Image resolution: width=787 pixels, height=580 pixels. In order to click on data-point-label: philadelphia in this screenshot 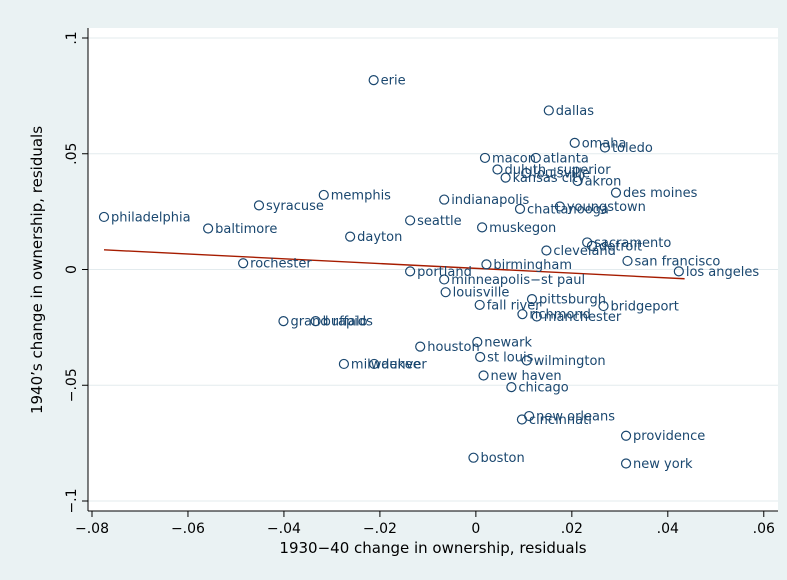, I will do `click(151, 217)`.